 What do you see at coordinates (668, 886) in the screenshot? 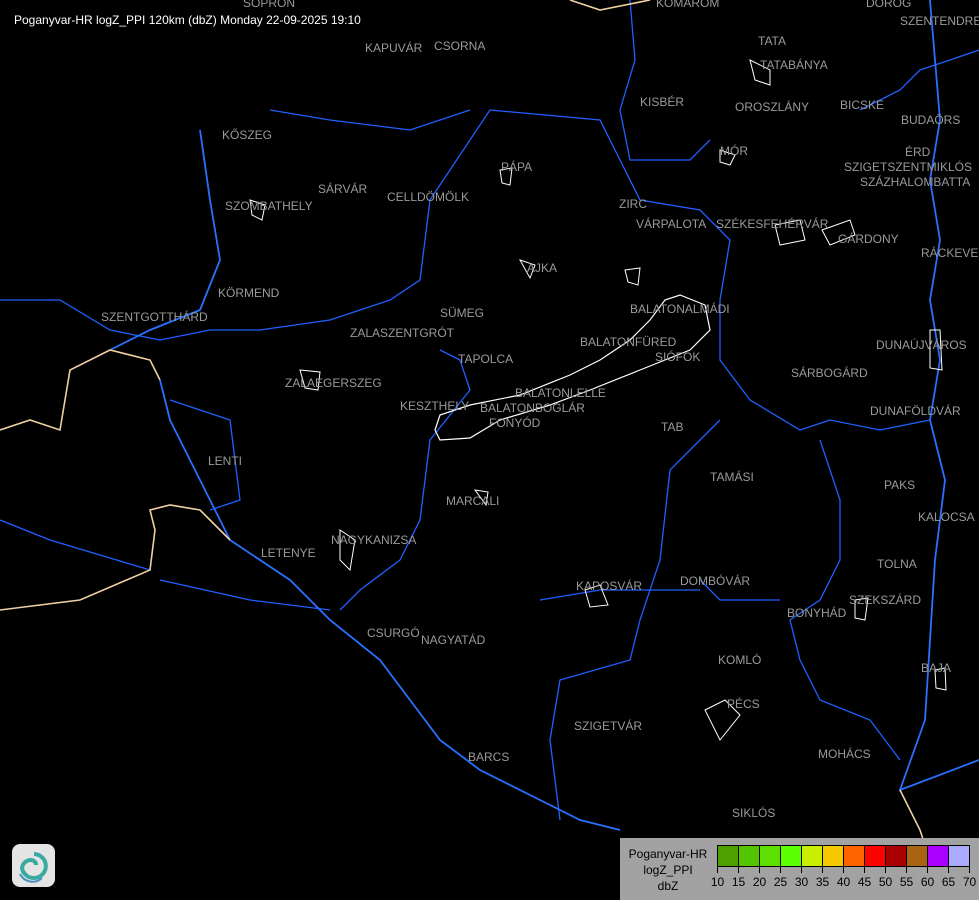
I see `legend-unit: dbZ` at bounding box center [668, 886].